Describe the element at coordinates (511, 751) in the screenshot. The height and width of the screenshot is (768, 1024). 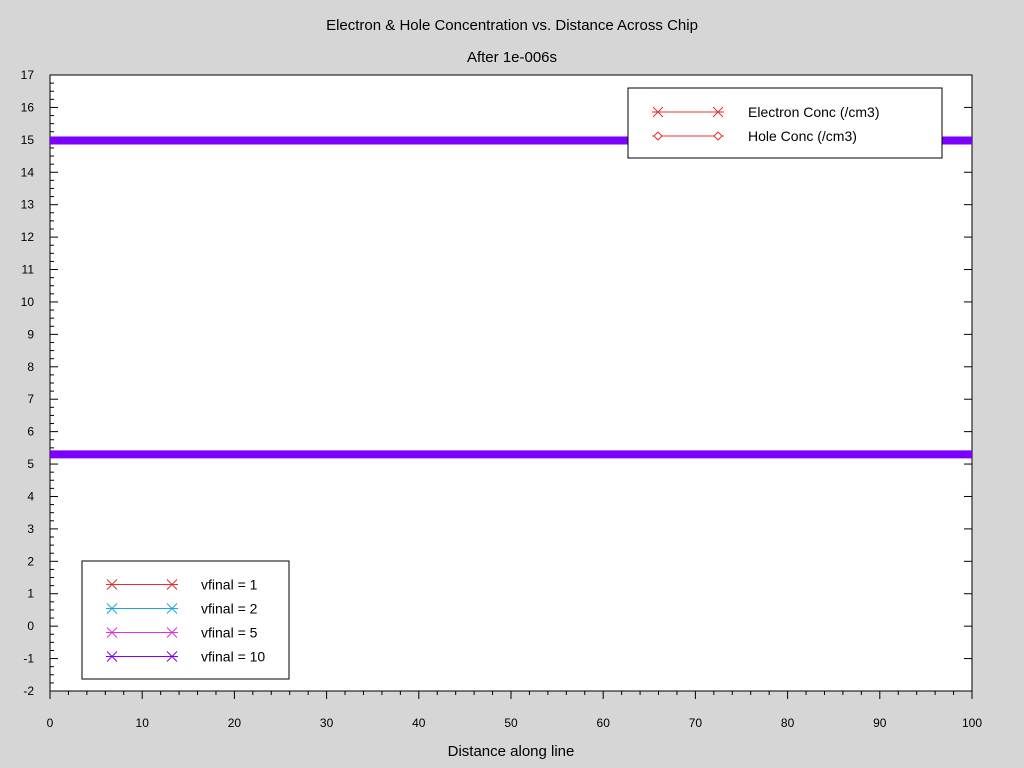
I see `x-axis-label: Distance along line` at that location.